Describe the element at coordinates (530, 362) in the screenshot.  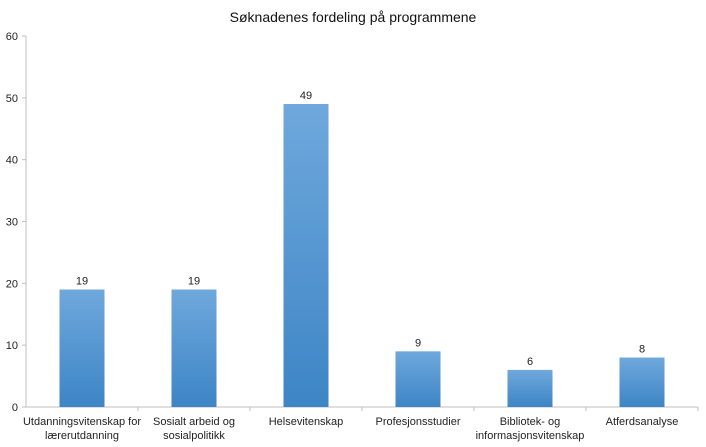
I see `data-label: 6` at that location.